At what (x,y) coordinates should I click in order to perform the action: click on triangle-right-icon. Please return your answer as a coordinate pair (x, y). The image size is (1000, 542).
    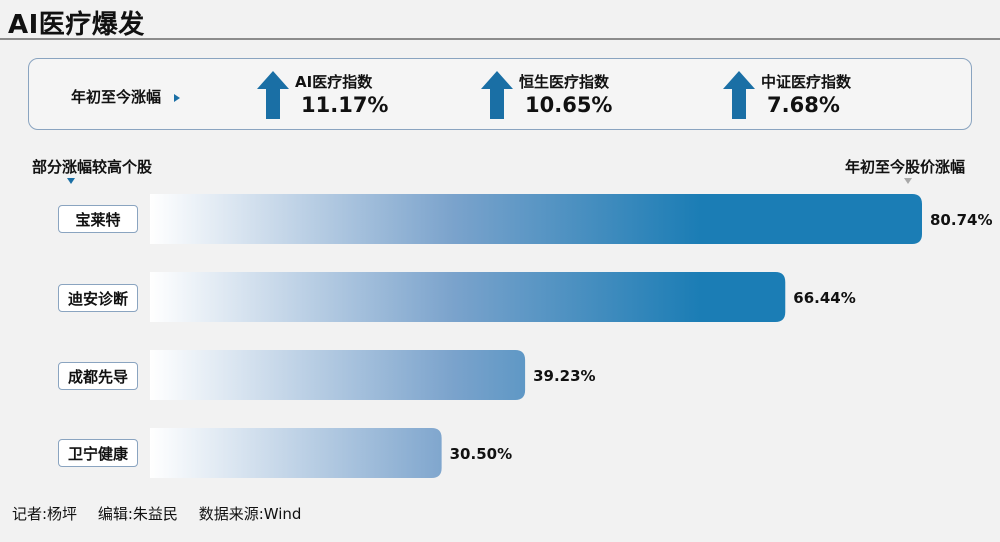
    Looking at the image, I should click on (177, 98).